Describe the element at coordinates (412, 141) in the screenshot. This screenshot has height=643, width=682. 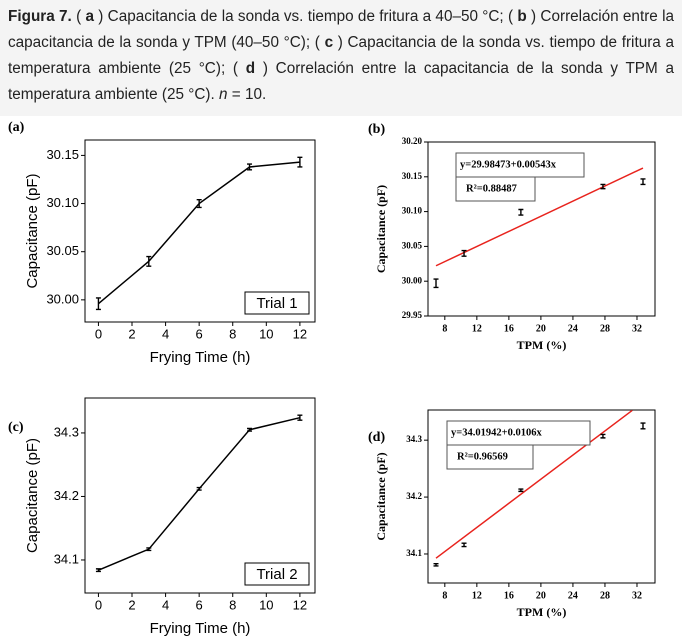
I see `y-tick-label: 30.20` at that location.